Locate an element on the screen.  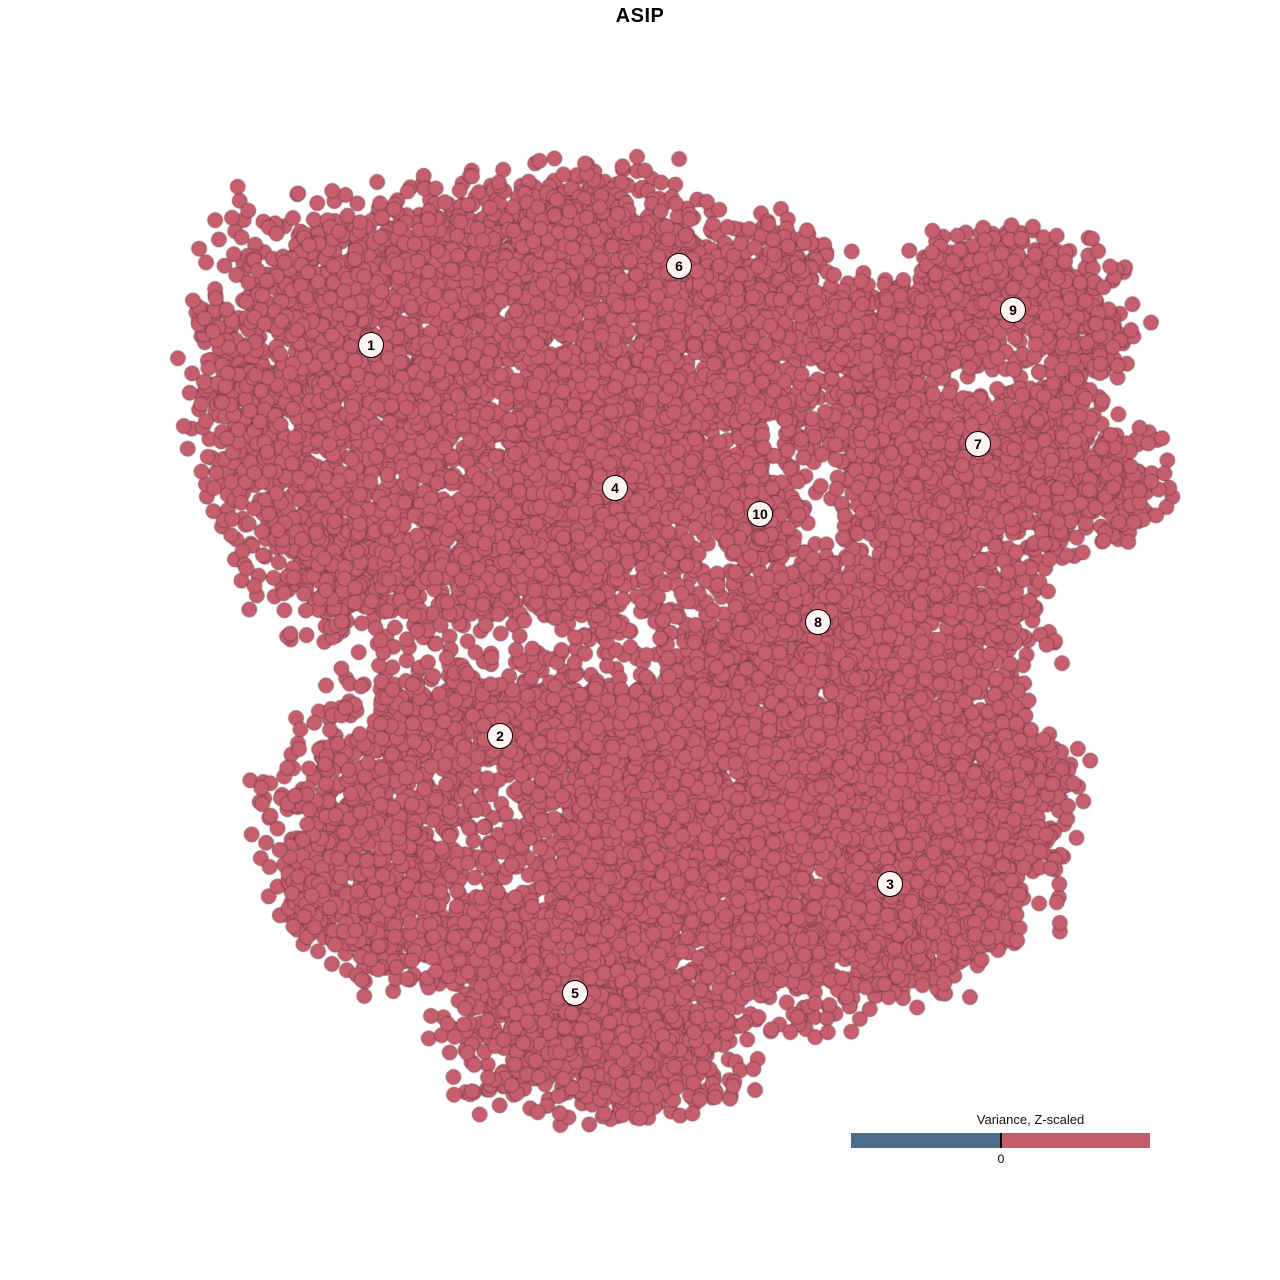
cluster-label-8: 8 is located at coordinates (818, 622).